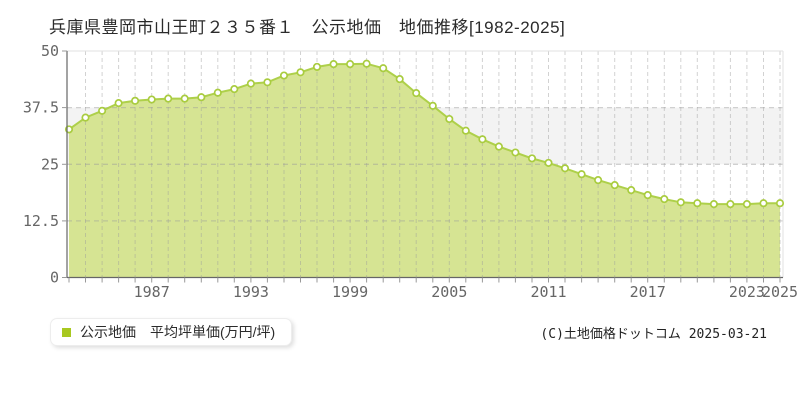  I want to click on legend: 公示地価 平均坪単価(万円/坪), so click(171, 332).